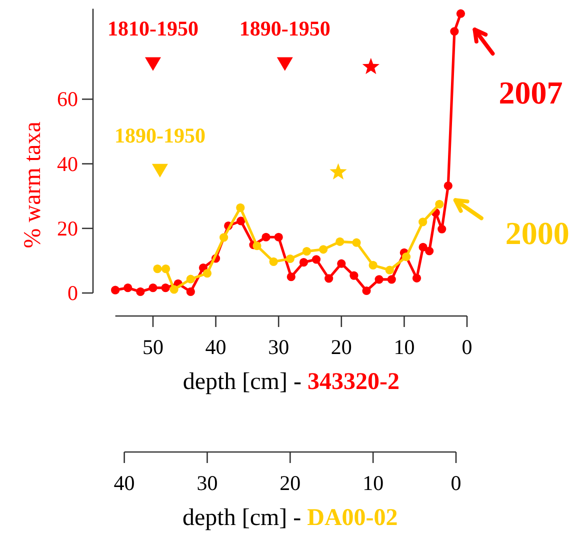 The height and width of the screenshot is (539, 572). Describe the element at coordinates (530, 92) in the screenshot. I see `annotation: 2007` at that location.